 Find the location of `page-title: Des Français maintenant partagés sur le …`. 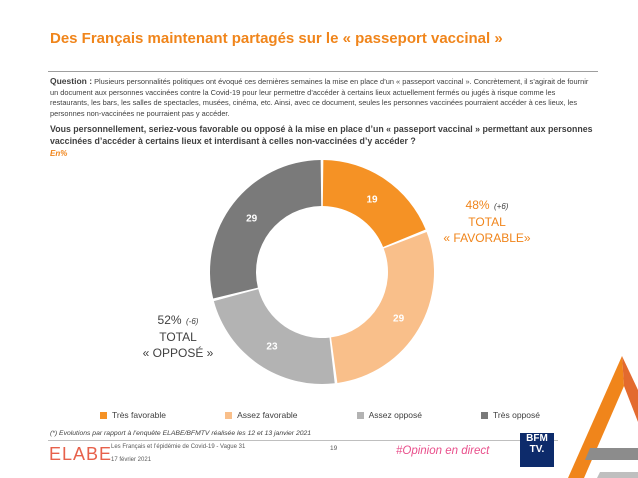

page-title: Des Français maintenant partagés sur le … is located at coordinates (276, 38).